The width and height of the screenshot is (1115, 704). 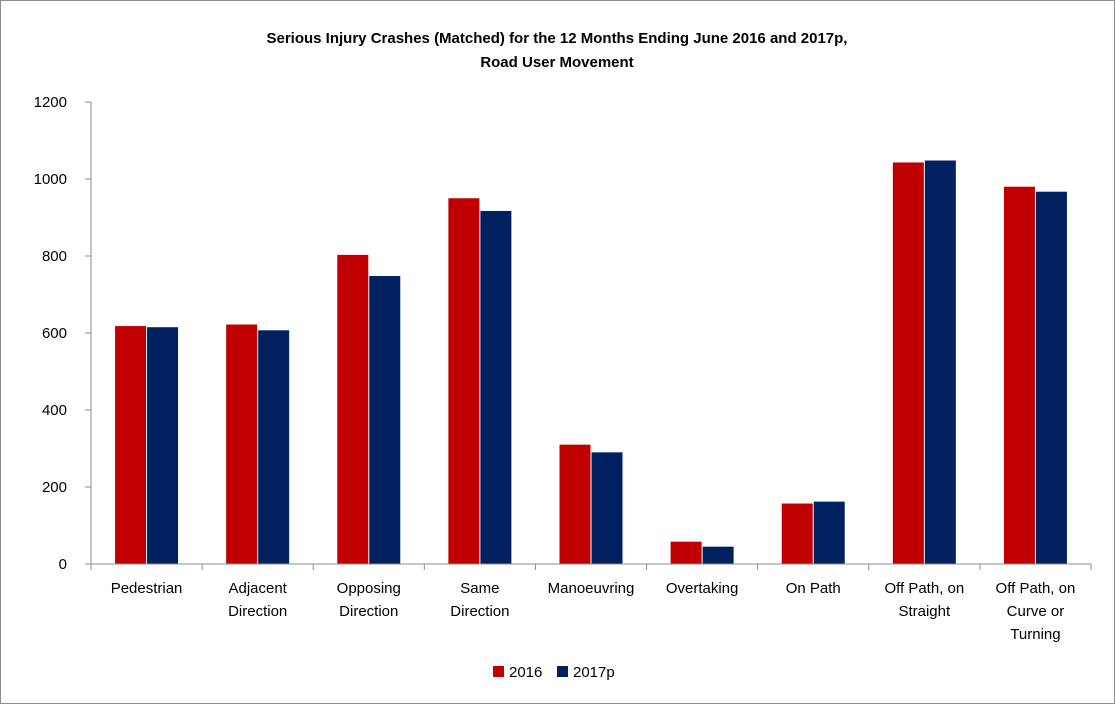 I want to click on x-tick-label-line: On Path, so click(x=813, y=588).